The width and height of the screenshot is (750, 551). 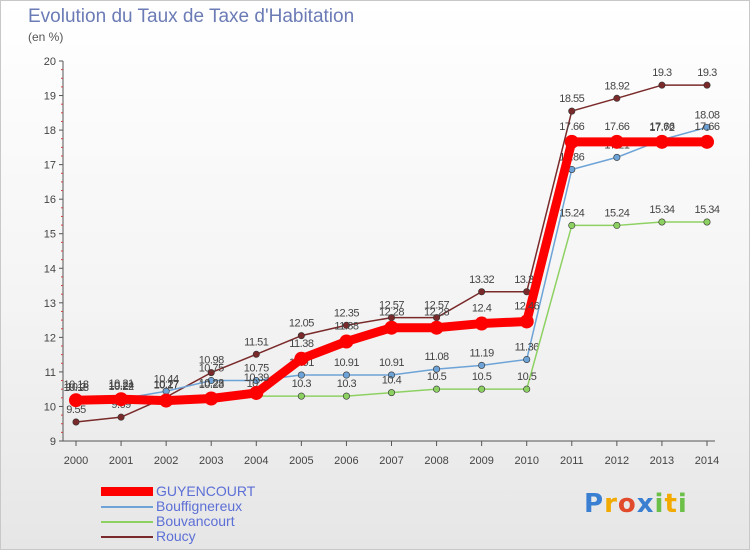 I want to click on x-tick-label: 2002, so click(x=166, y=461).